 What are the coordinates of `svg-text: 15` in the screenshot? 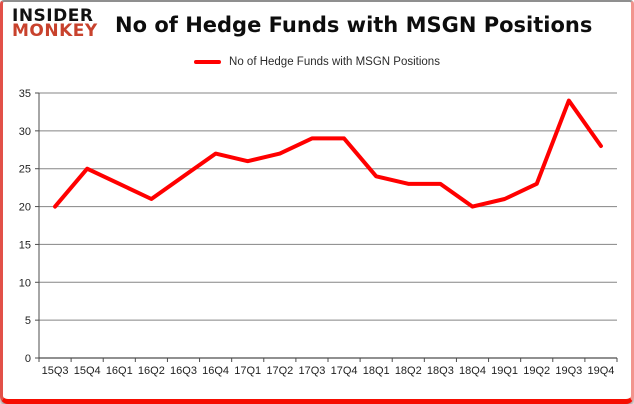 It's located at (25, 245).